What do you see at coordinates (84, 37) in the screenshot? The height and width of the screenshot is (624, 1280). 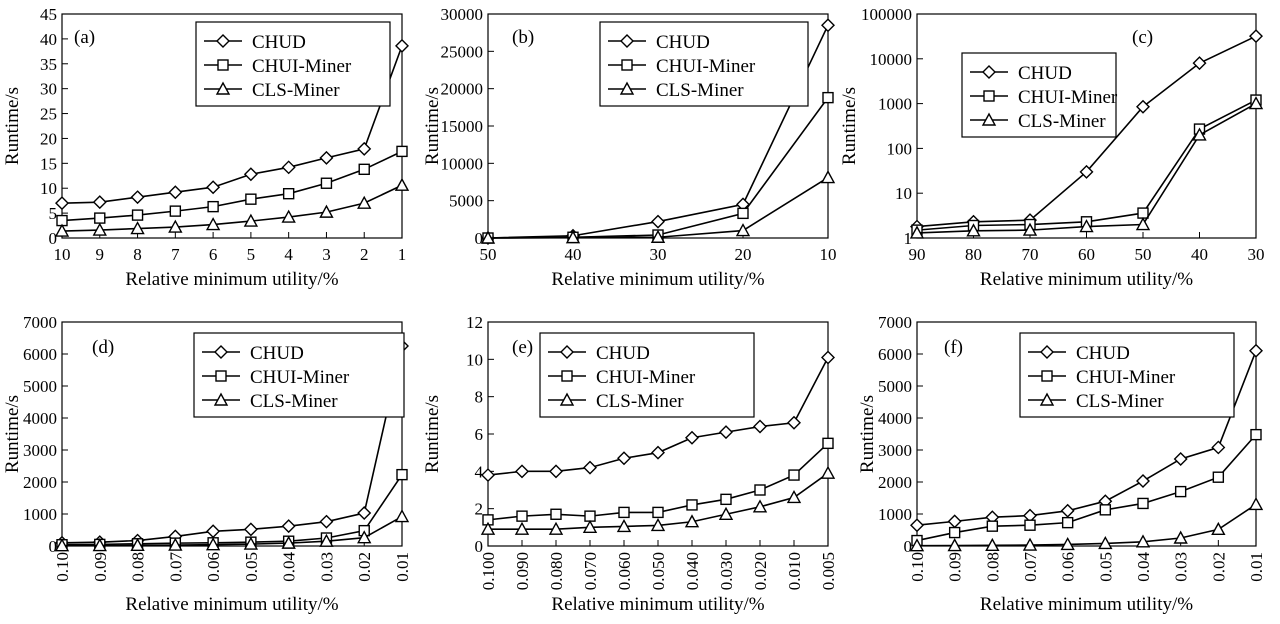 I see `panel-label: (a)` at bounding box center [84, 37].